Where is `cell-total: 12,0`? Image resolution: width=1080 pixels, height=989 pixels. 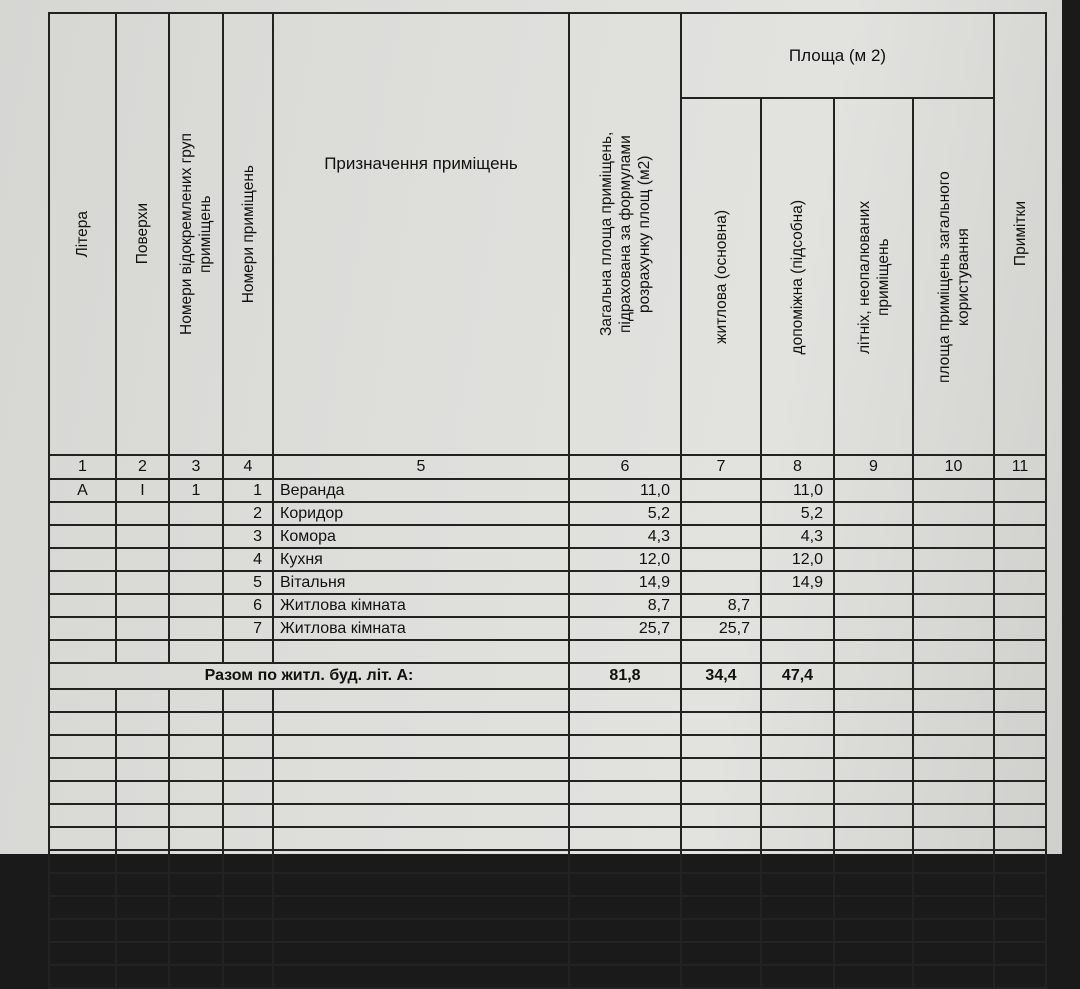
cell-total: 12,0 is located at coordinates (625, 559).